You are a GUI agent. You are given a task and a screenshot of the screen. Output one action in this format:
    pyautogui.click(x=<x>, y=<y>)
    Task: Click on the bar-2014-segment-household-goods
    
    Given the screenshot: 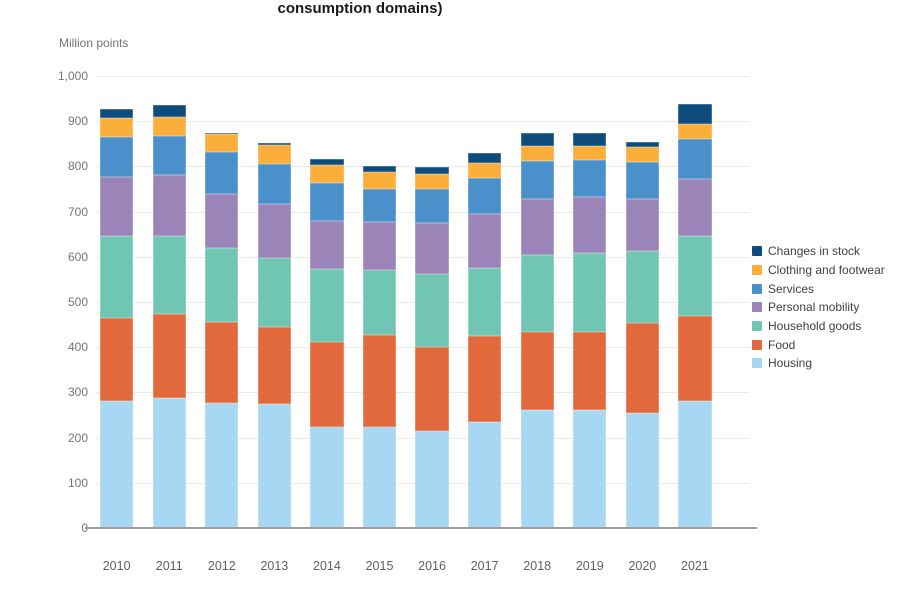 What is the action you would take?
    pyautogui.click(x=327, y=305)
    